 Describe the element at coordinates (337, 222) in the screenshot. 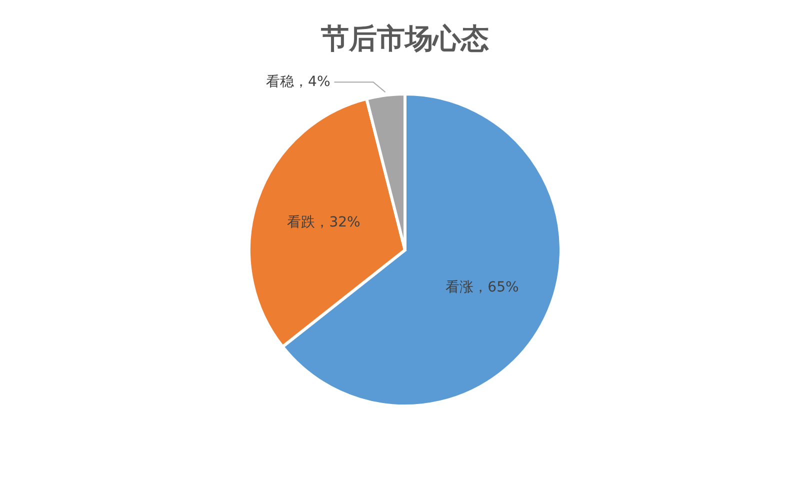

I see `data-label: ，32%` at that location.